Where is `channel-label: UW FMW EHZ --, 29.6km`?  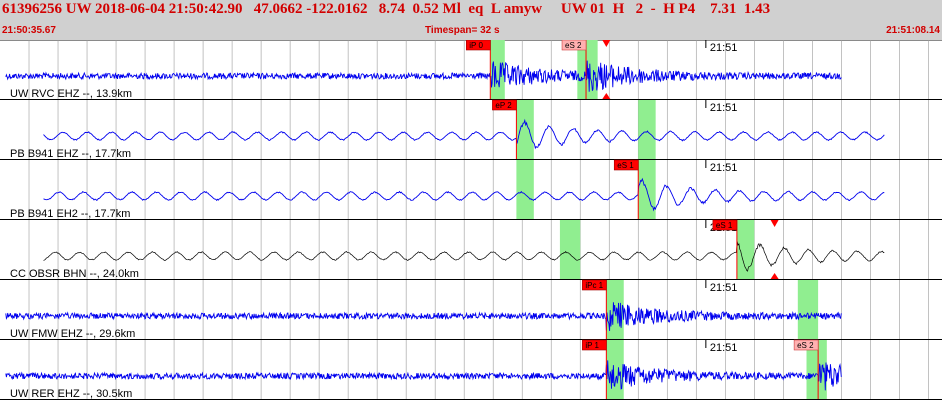 channel-label: UW FMW EHZ --, 29.6km is located at coordinates (72, 334).